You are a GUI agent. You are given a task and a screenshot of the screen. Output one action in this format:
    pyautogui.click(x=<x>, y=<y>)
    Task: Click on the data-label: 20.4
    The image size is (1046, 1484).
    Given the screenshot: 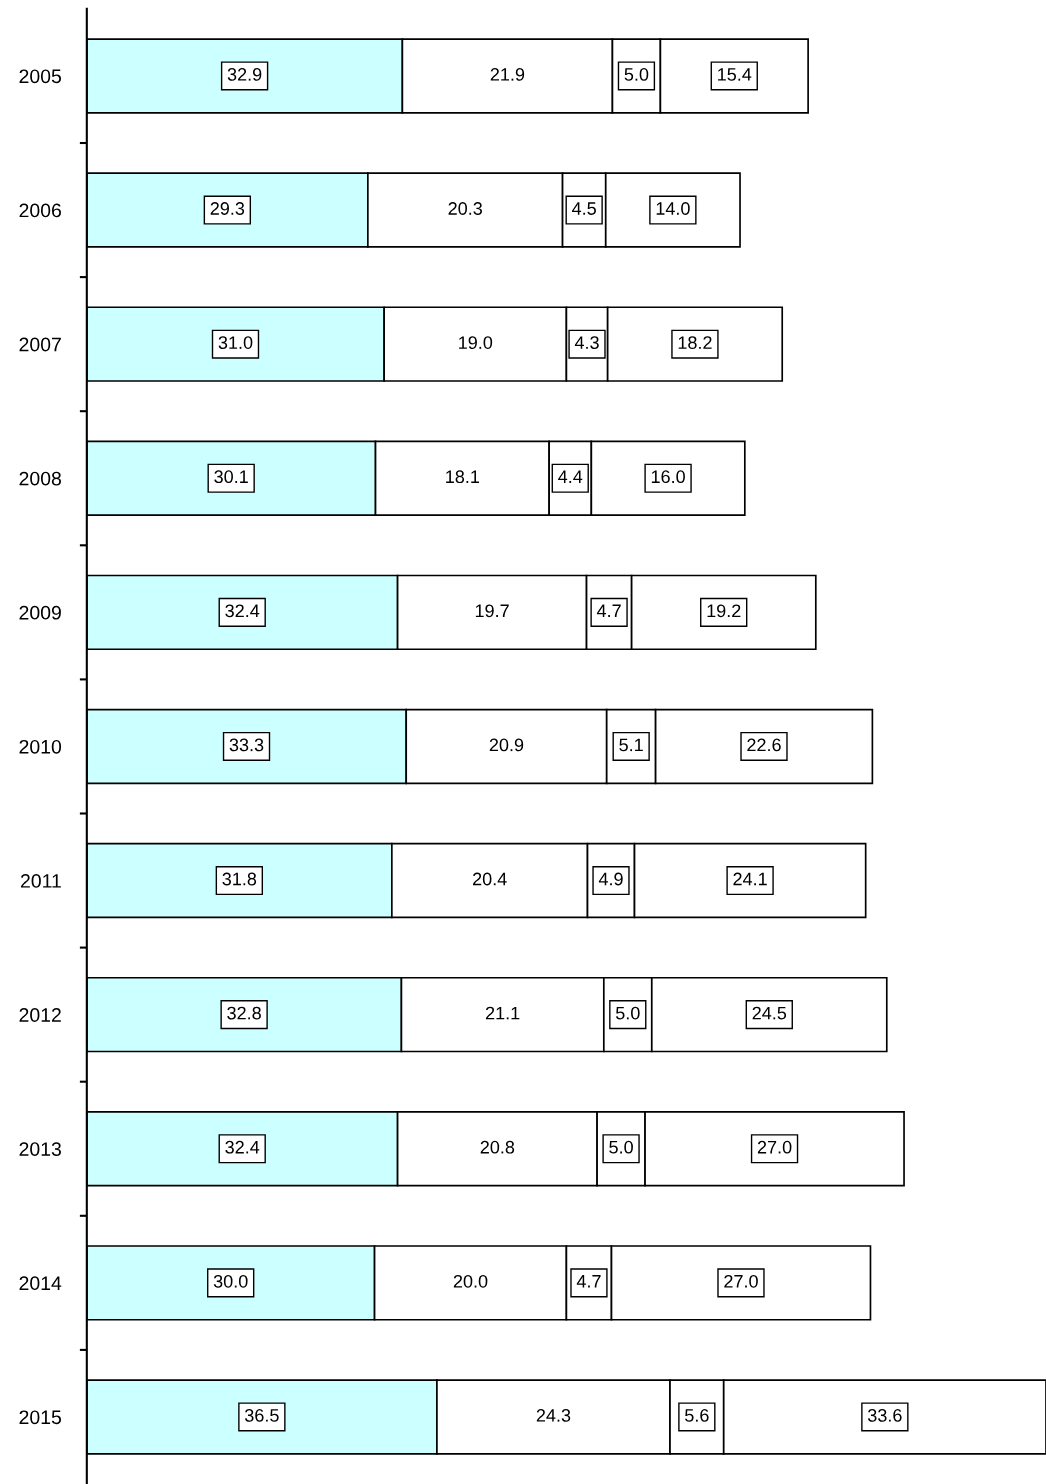 What is the action you would take?
    pyautogui.click(x=490, y=879)
    